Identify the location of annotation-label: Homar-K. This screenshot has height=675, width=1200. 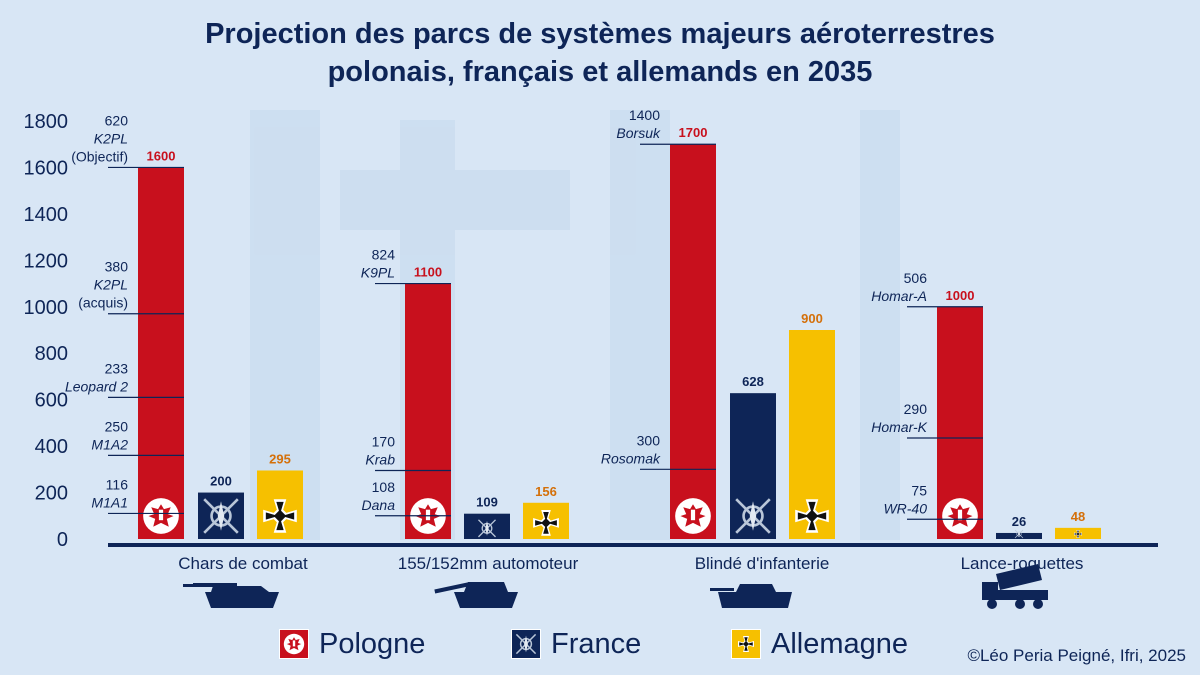
(899, 427).